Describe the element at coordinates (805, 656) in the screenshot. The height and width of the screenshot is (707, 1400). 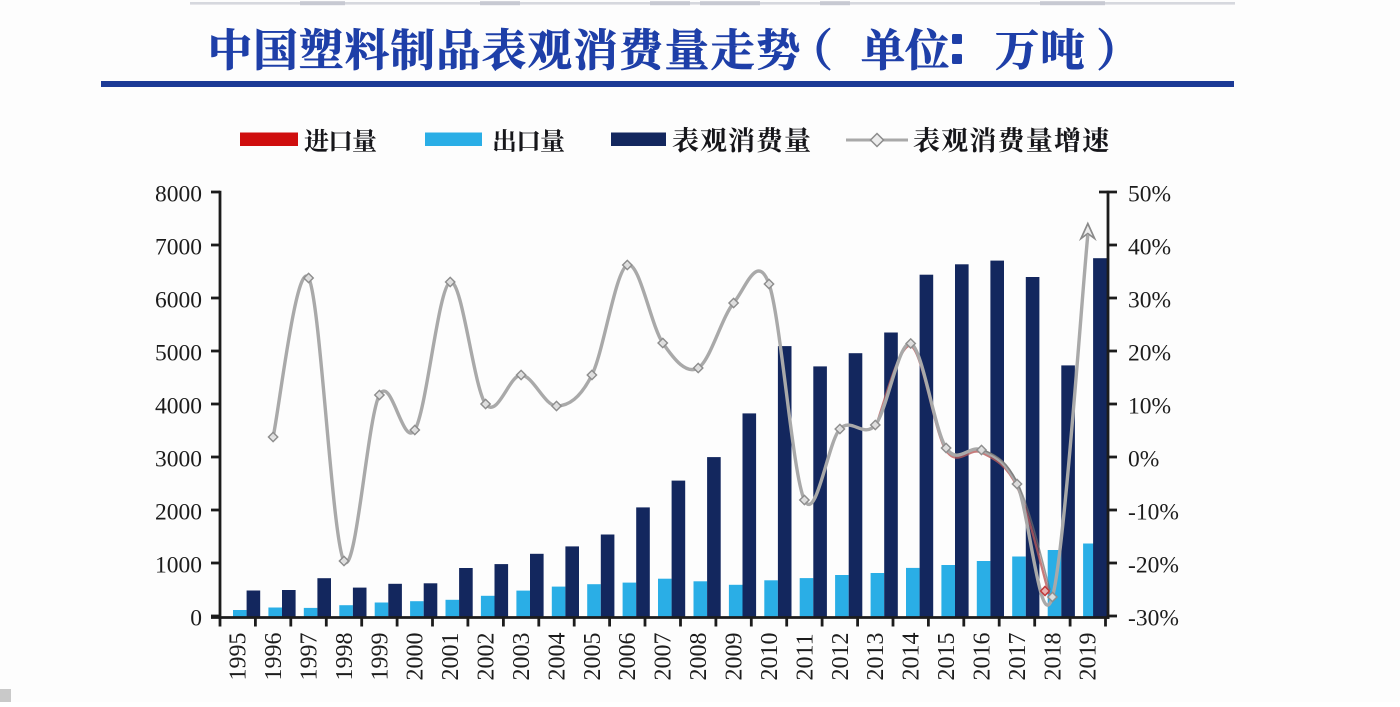
I see `svg-text: 2011` at that location.